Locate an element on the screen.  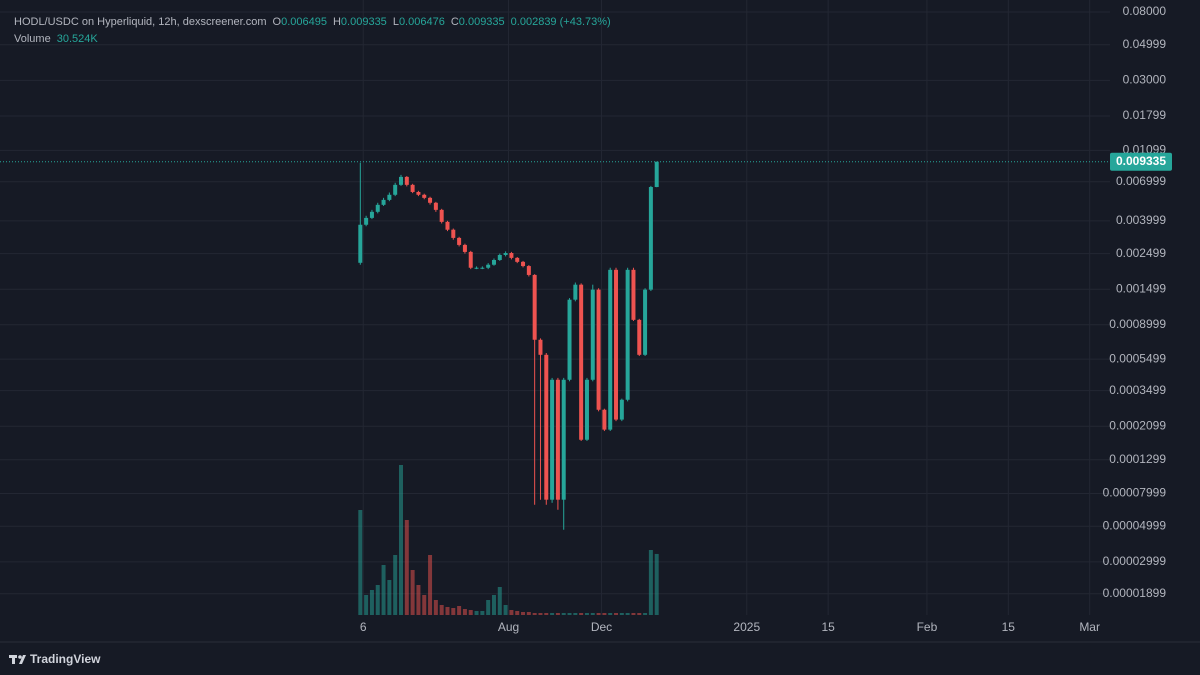
volume-bars is located at coordinates (508, 540).